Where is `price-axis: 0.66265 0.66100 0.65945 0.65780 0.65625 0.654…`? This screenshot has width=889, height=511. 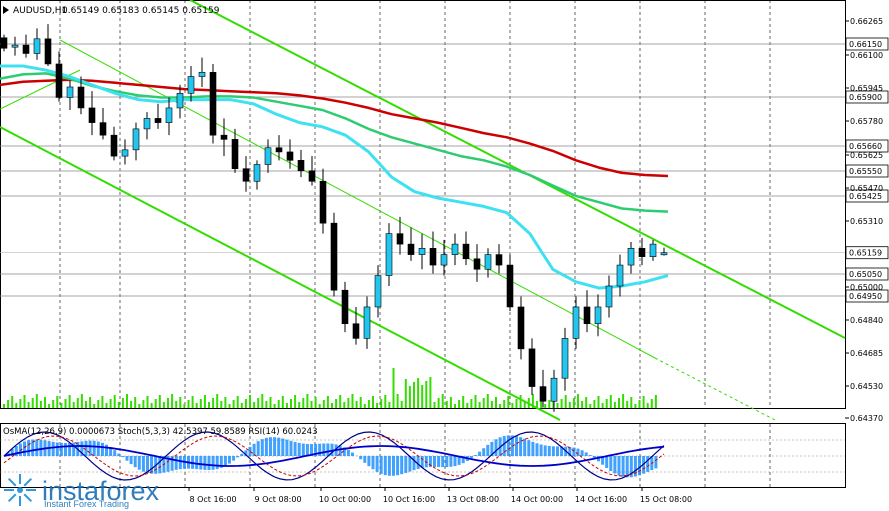
price-axis: 0.66265 0.66100 0.65945 0.65780 0.65625 0.654… is located at coordinates (864, 220).